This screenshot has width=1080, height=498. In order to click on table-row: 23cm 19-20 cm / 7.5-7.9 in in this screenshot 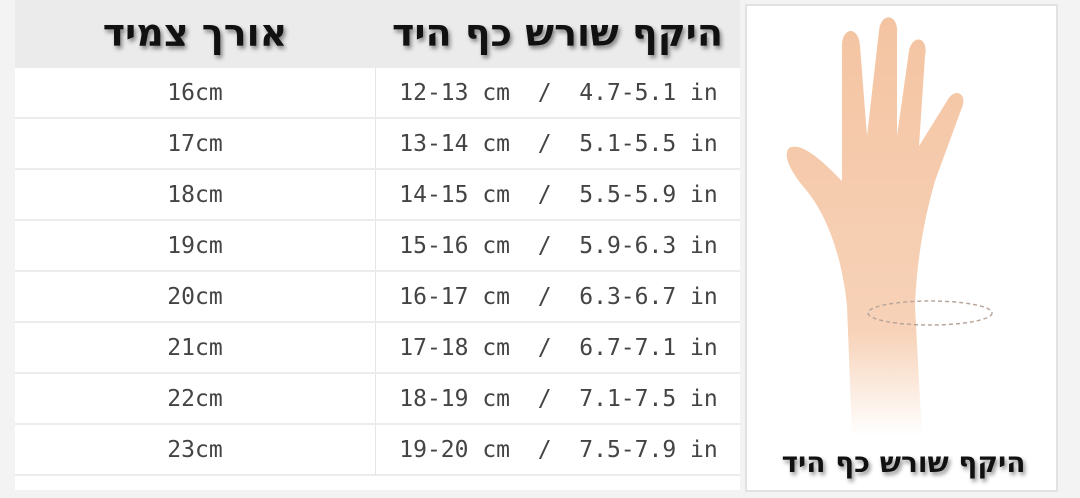, I will do `click(377, 450)`.